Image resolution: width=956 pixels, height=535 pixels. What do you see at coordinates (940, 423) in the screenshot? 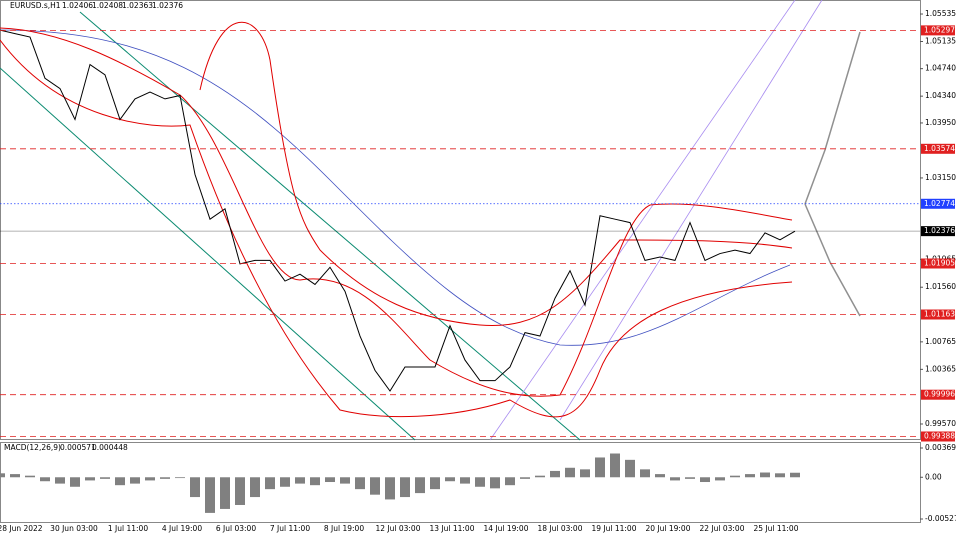
I see `y-tick-label: 0.99570` at bounding box center [940, 423].